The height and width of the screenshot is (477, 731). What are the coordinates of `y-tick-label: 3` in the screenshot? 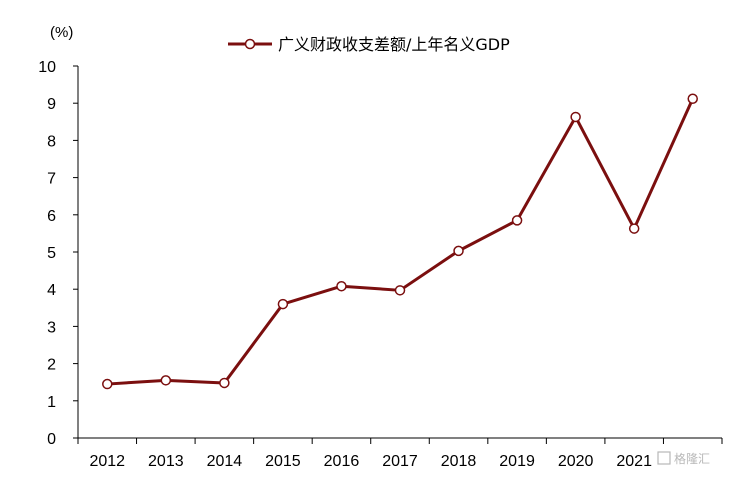 It's located at (51, 327).